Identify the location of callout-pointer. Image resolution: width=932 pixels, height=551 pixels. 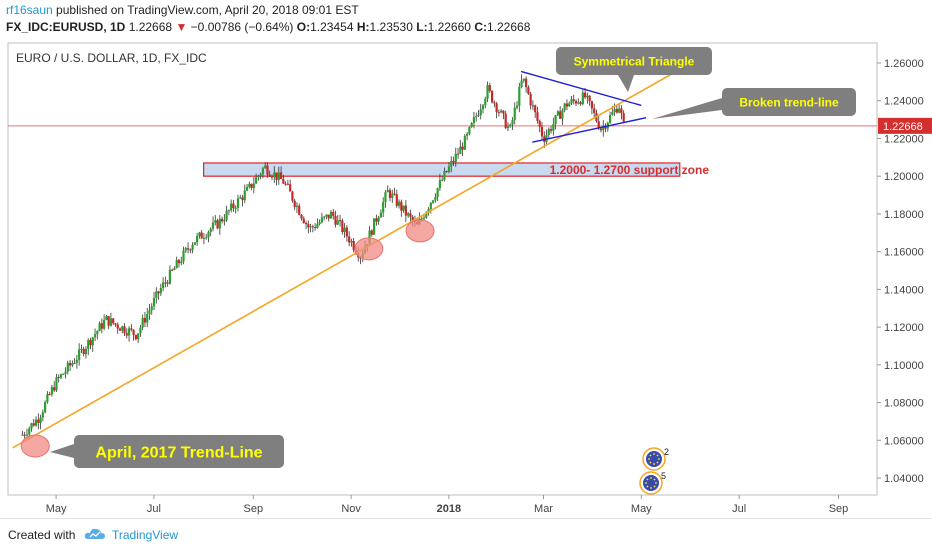
(62, 451).